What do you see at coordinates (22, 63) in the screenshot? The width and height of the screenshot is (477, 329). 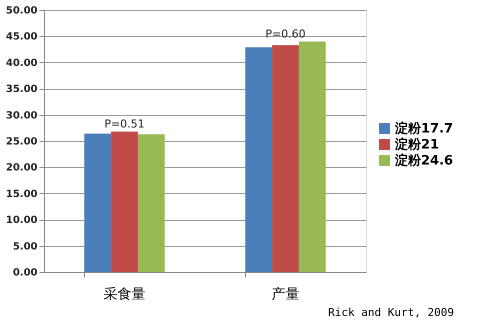 I see `y-tick-label: 40.00` at bounding box center [22, 63].